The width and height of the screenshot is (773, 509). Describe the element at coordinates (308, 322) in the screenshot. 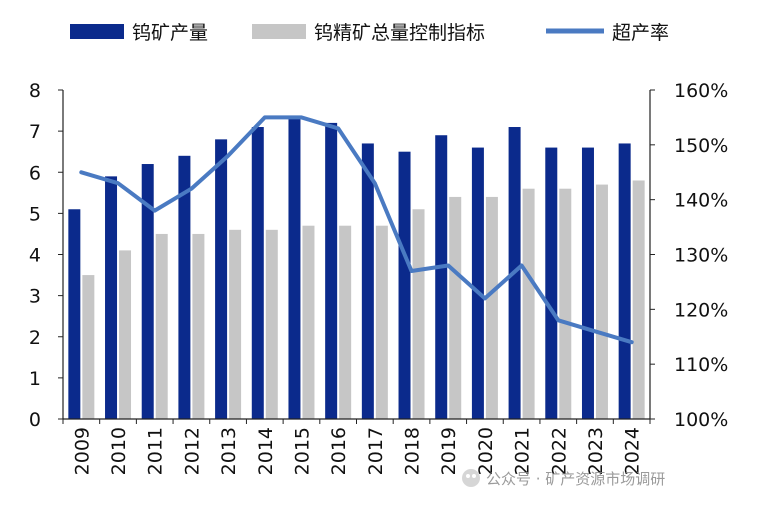

I see `bar-quota-2015` at that location.